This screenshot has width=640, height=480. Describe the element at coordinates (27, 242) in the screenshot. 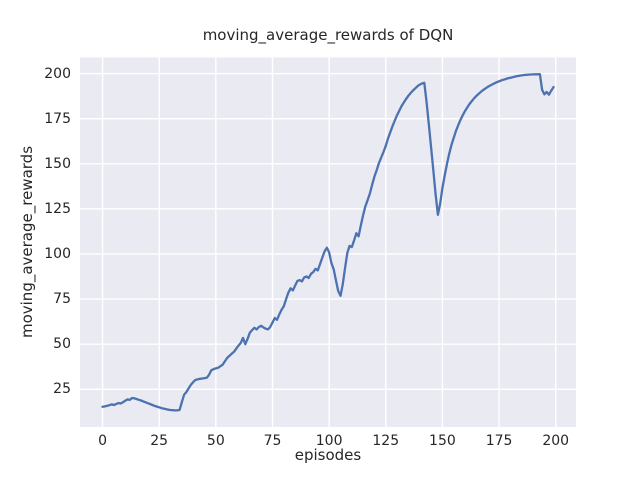

I see `y-axis-label: moving_average_rewards` at that location.